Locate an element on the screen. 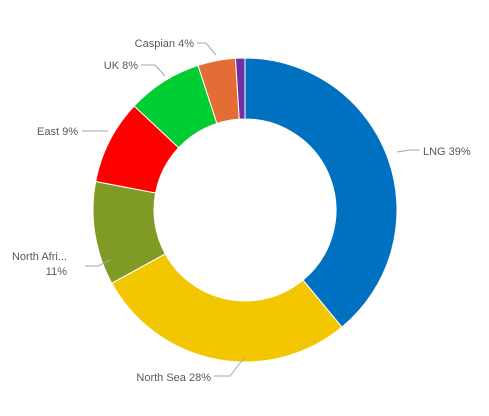 The image size is (489, 416). data-label: East 9% is located at coordinates (57, 132).